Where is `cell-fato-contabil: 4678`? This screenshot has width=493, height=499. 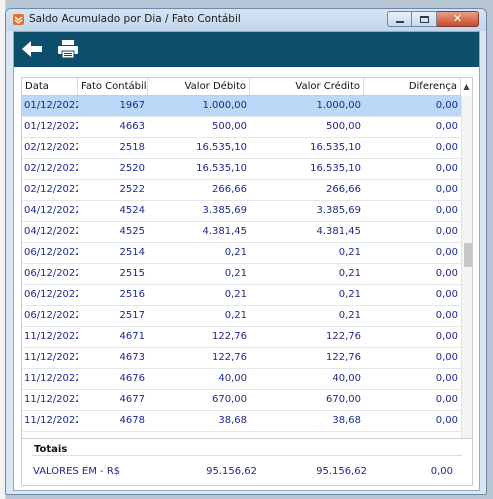 cell-fato-contabil: 4678 is located at coordinates (132, 420).